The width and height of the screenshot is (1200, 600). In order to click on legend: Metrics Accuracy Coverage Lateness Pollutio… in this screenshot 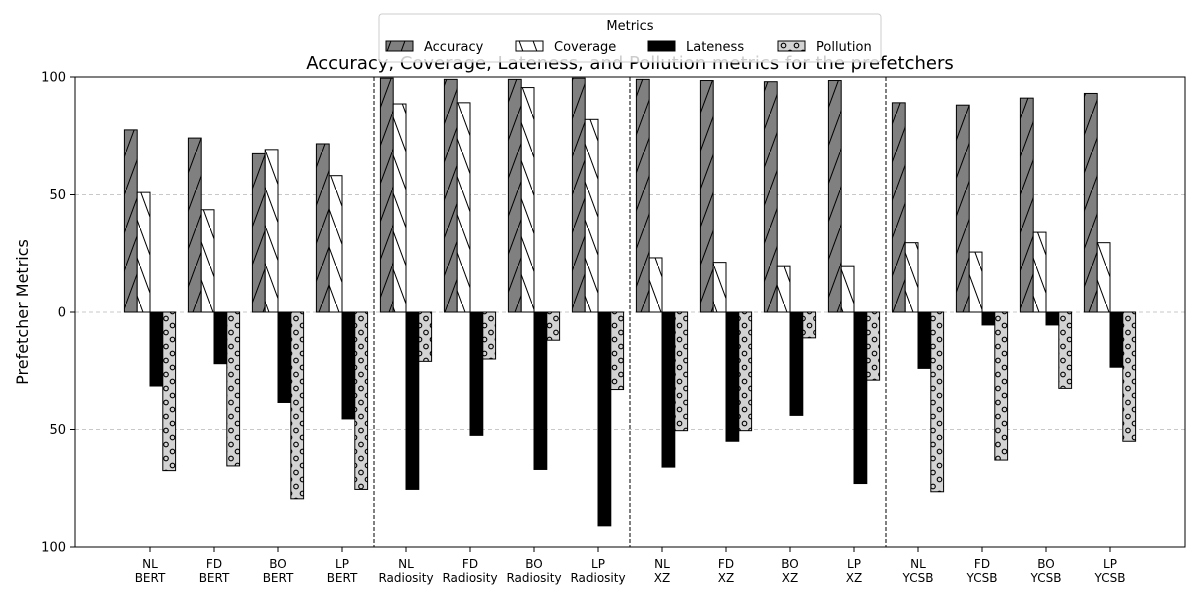, I will do `click(630, 38)`.